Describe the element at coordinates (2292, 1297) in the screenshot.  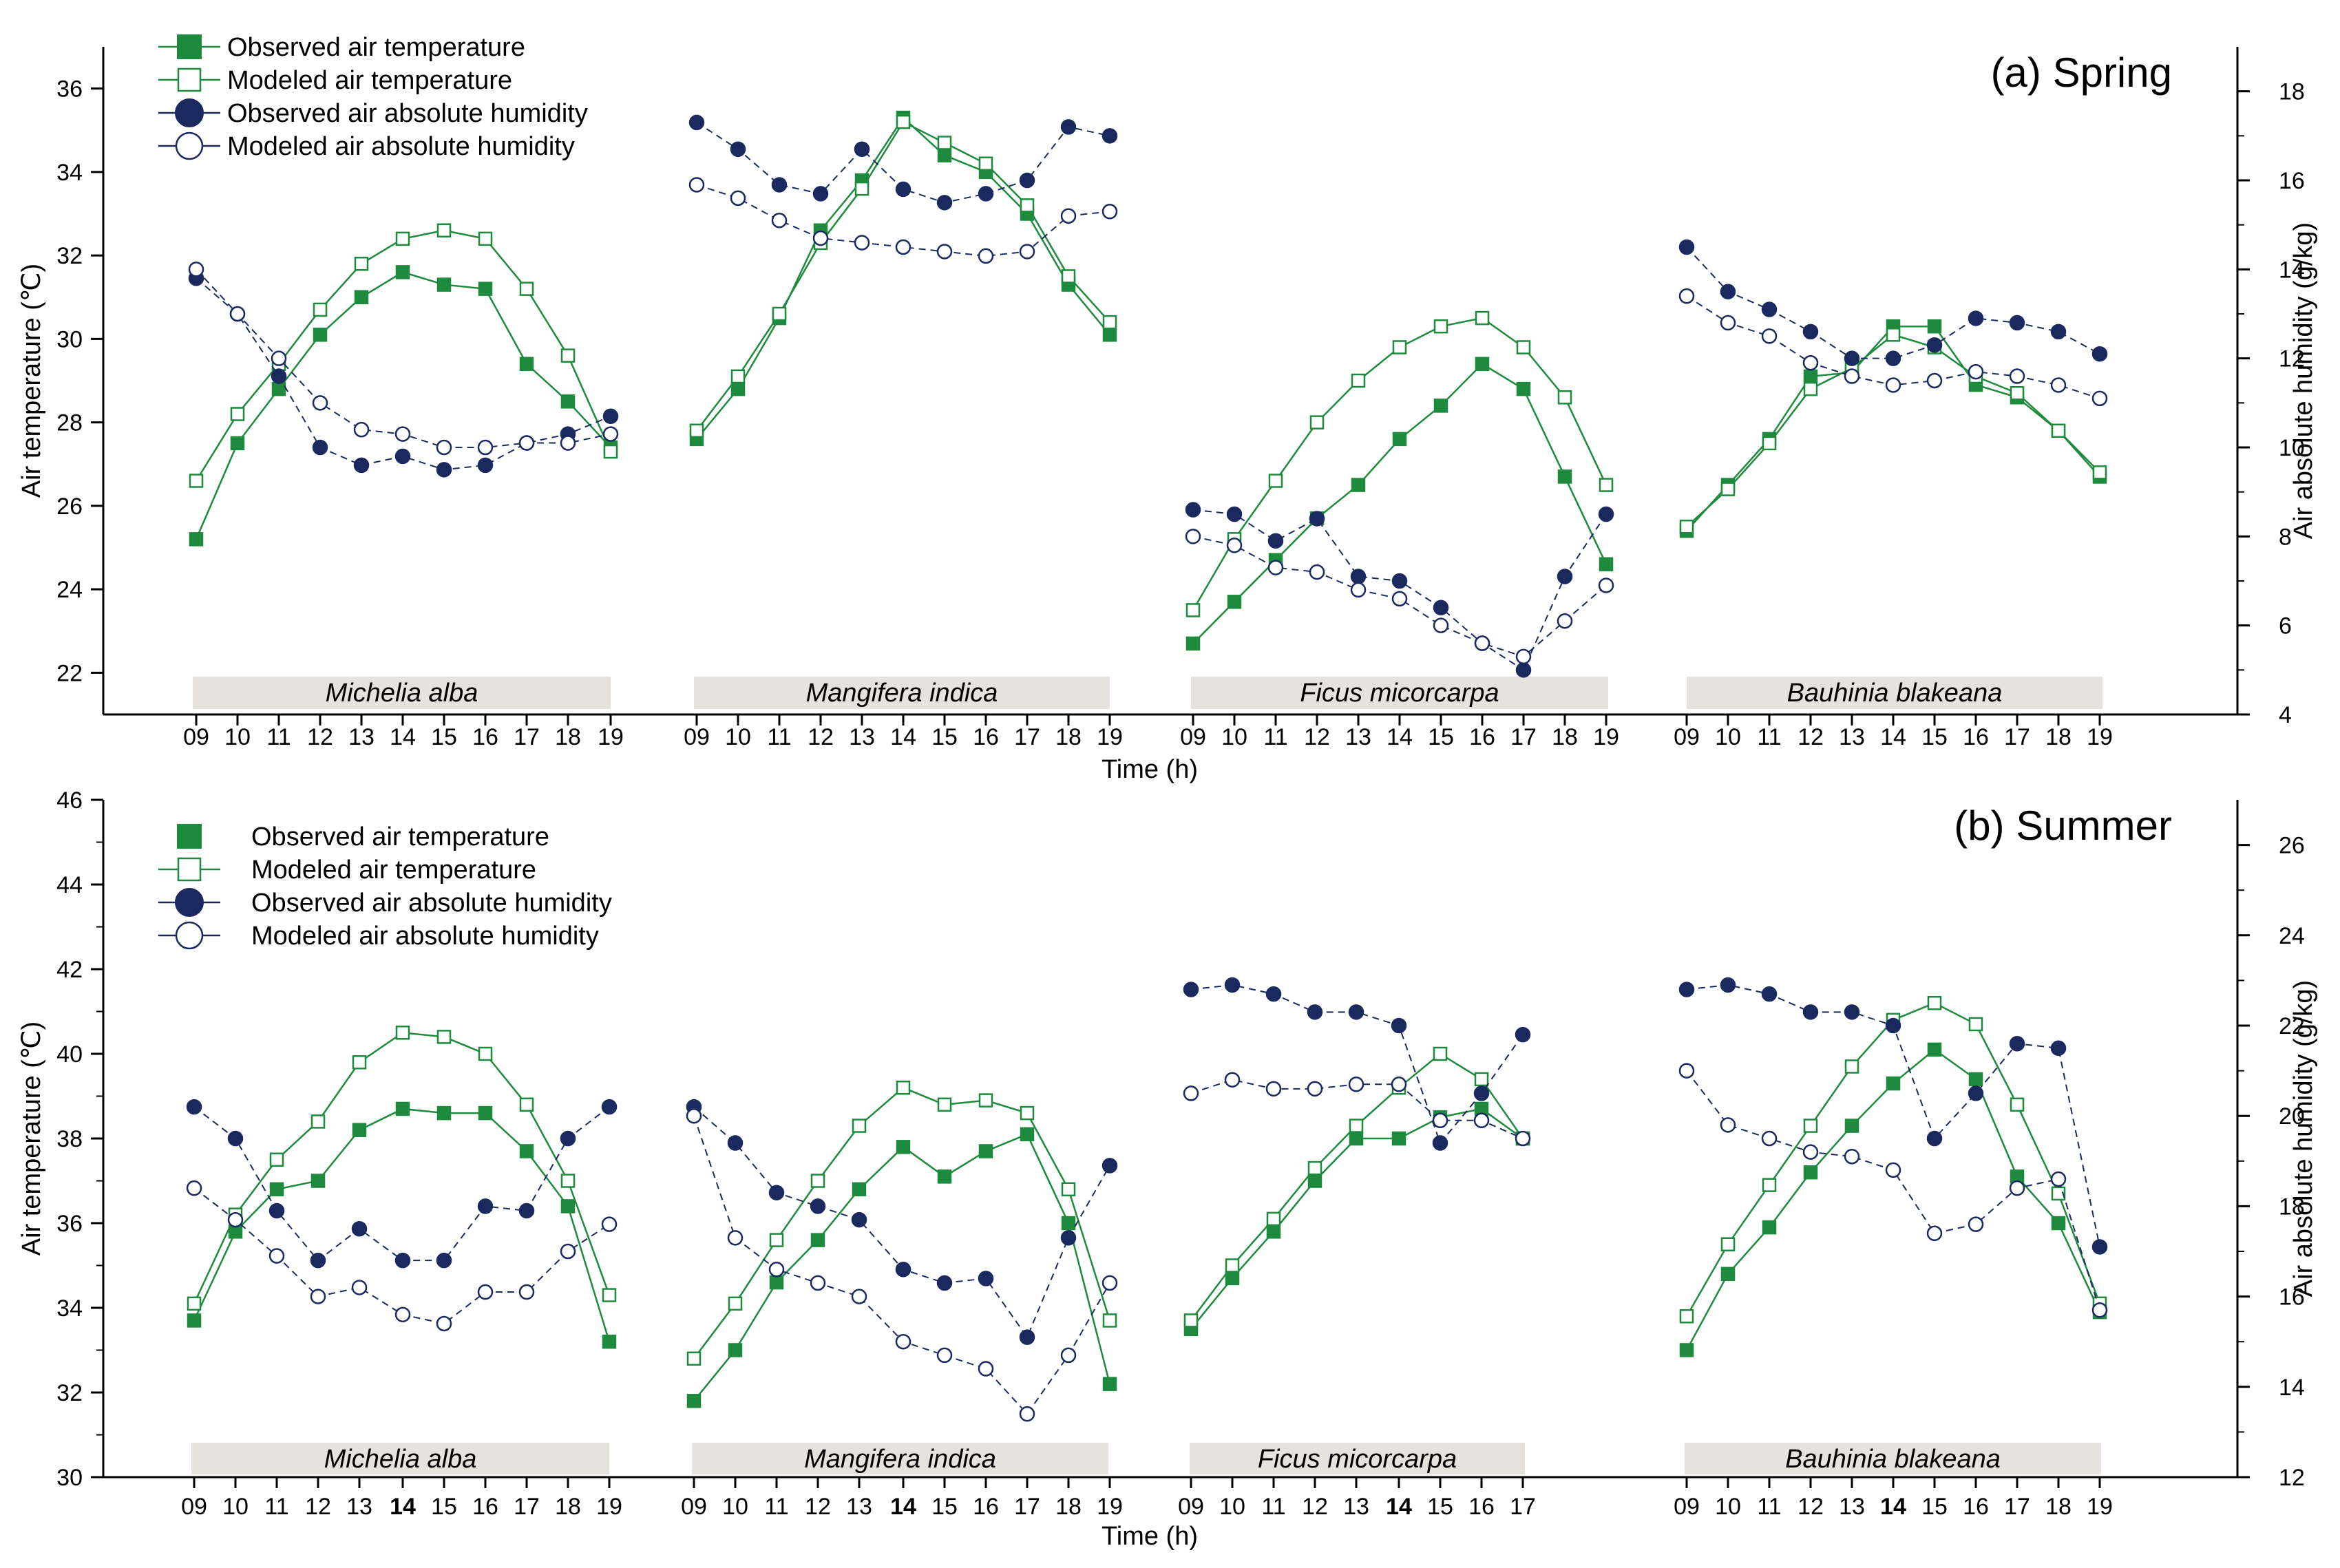
I see `y2-tick-label: 16` at that location.